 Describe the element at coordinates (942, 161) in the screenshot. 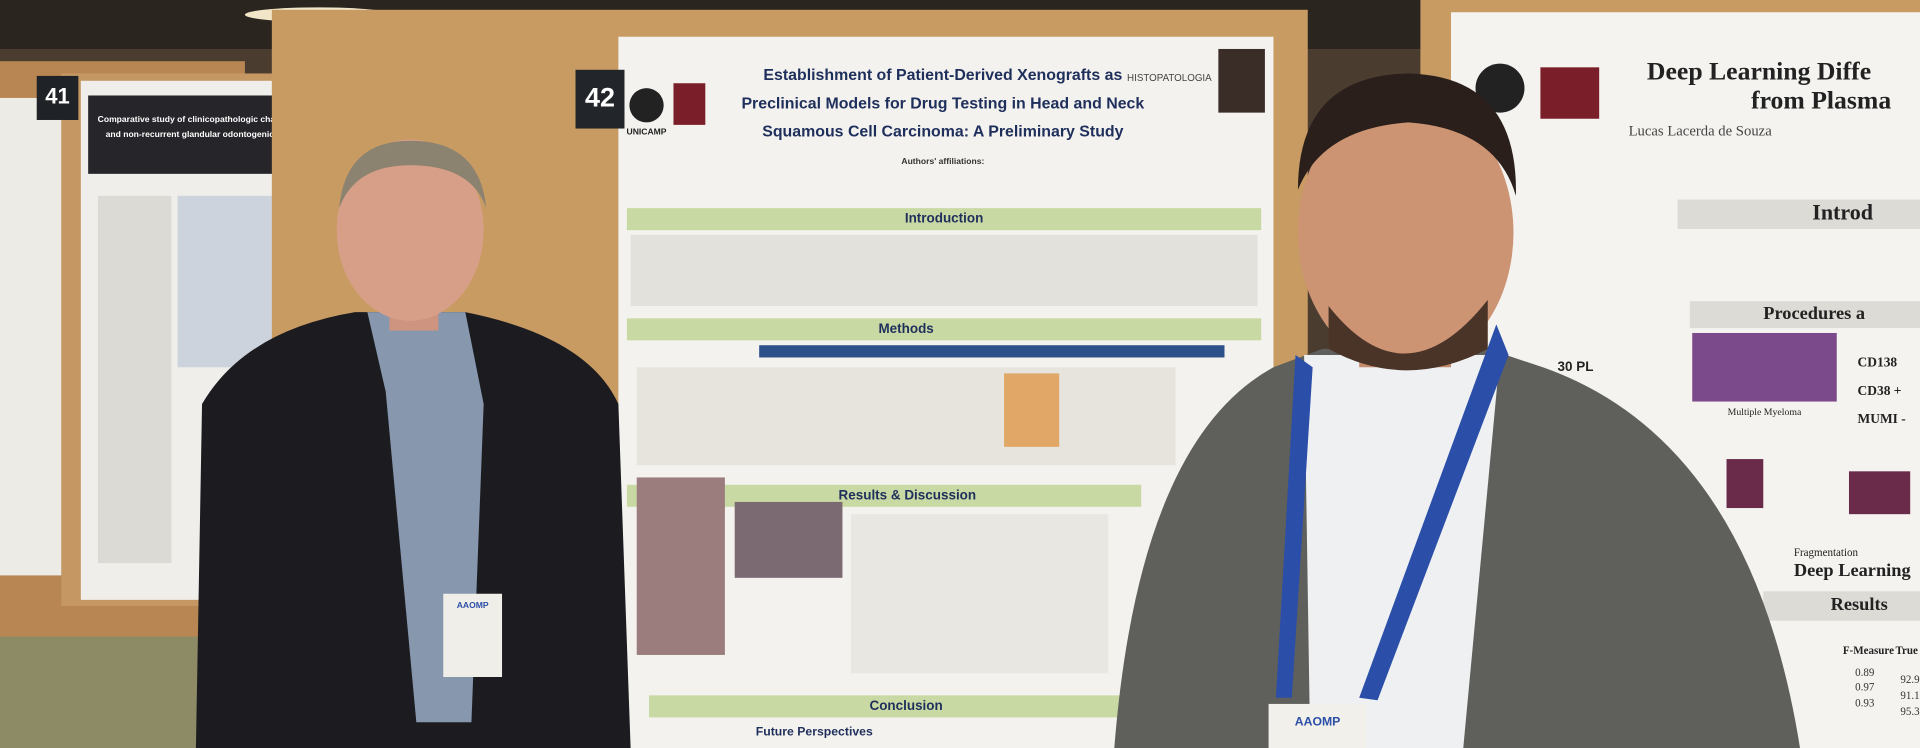

I see `affiliations: Authors' affiliations:` at that location.